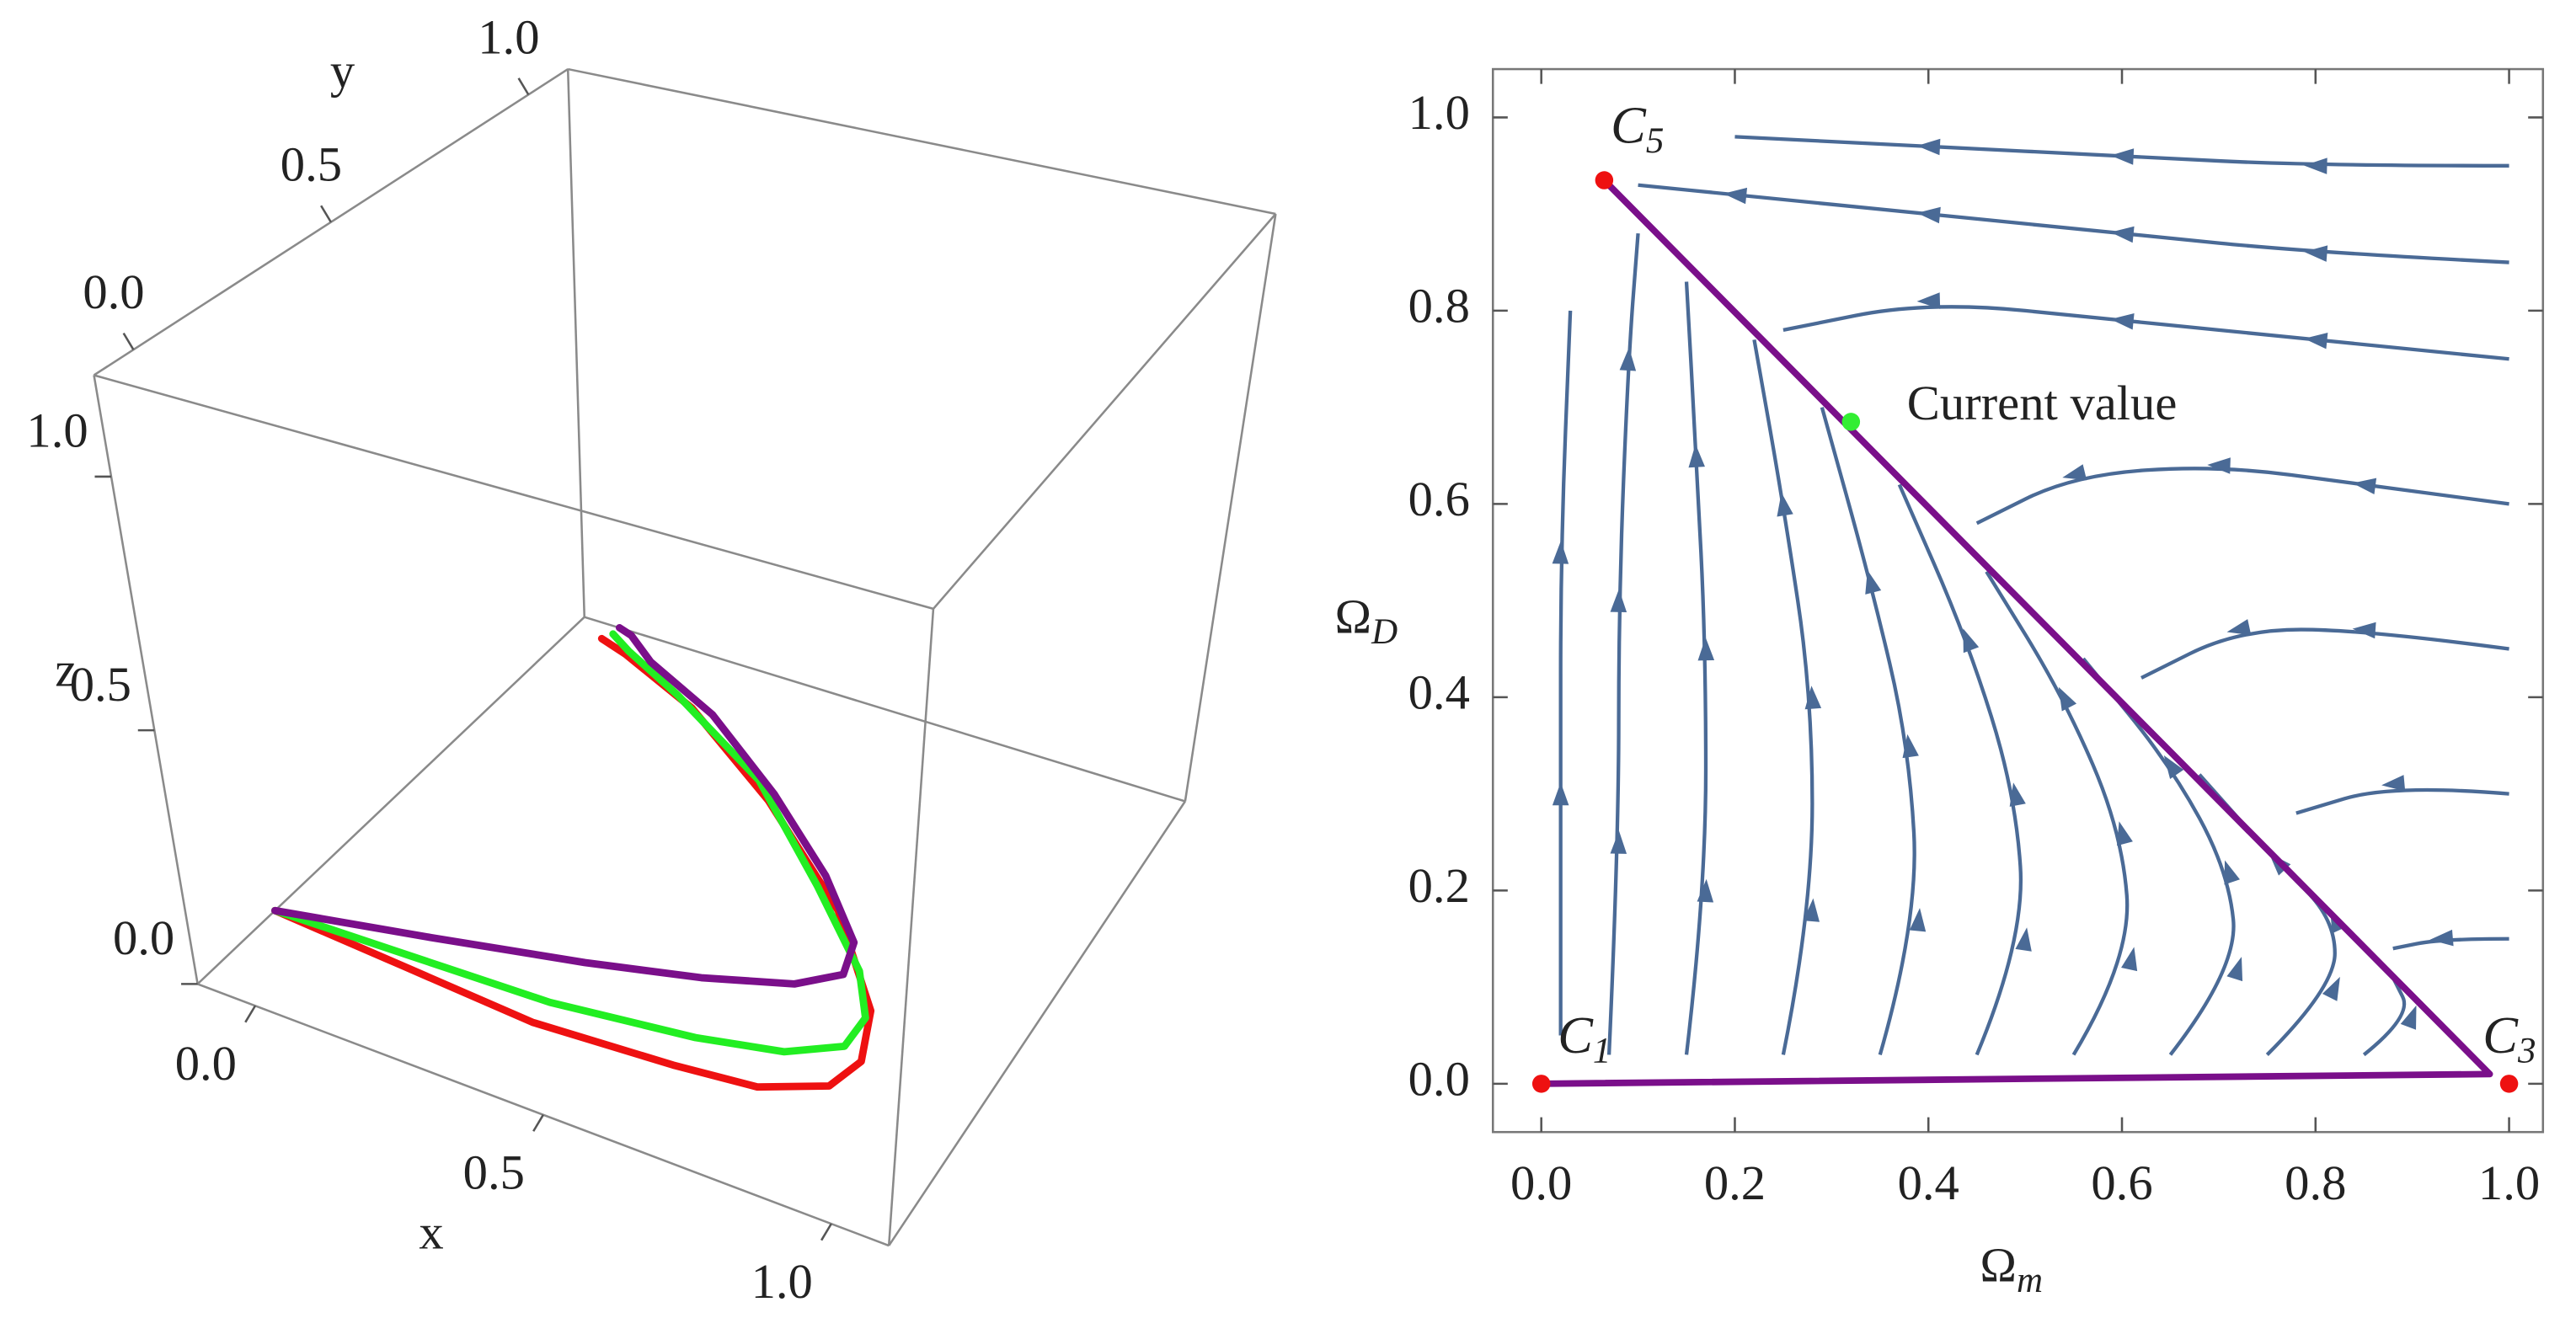 The image size is (2576, 1318). I want to click on z-axis-label: z, so click(66, 670).